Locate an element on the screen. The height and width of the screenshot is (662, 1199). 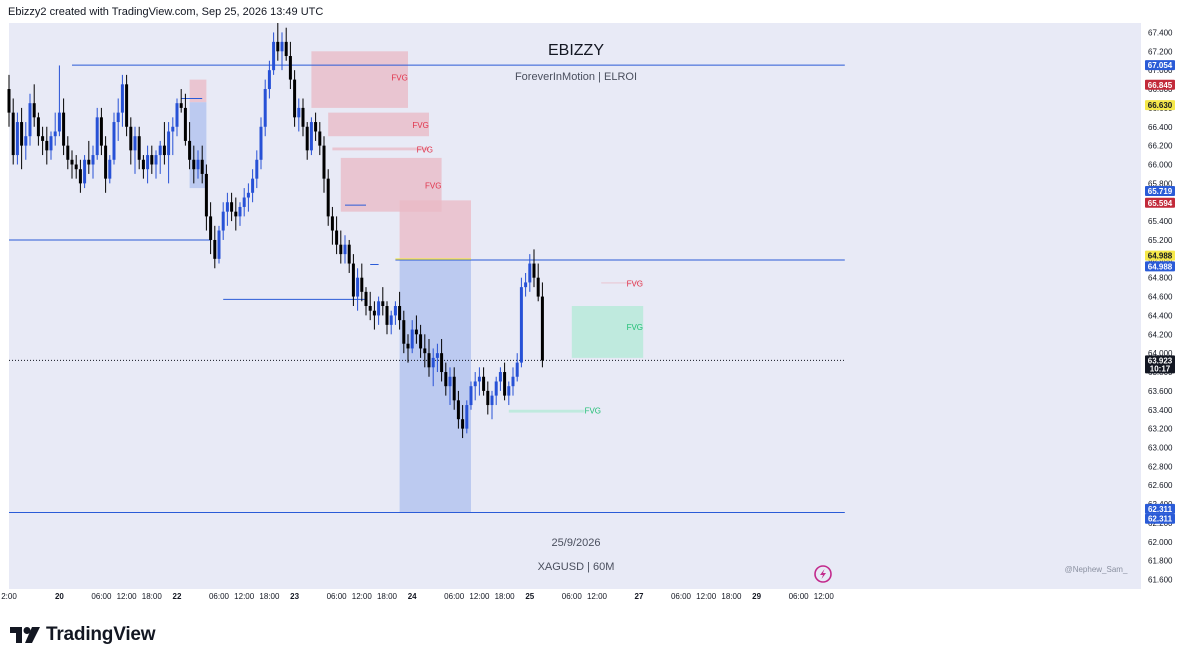
tradingview-logo: TradingView is located at coordinates (83, 635).